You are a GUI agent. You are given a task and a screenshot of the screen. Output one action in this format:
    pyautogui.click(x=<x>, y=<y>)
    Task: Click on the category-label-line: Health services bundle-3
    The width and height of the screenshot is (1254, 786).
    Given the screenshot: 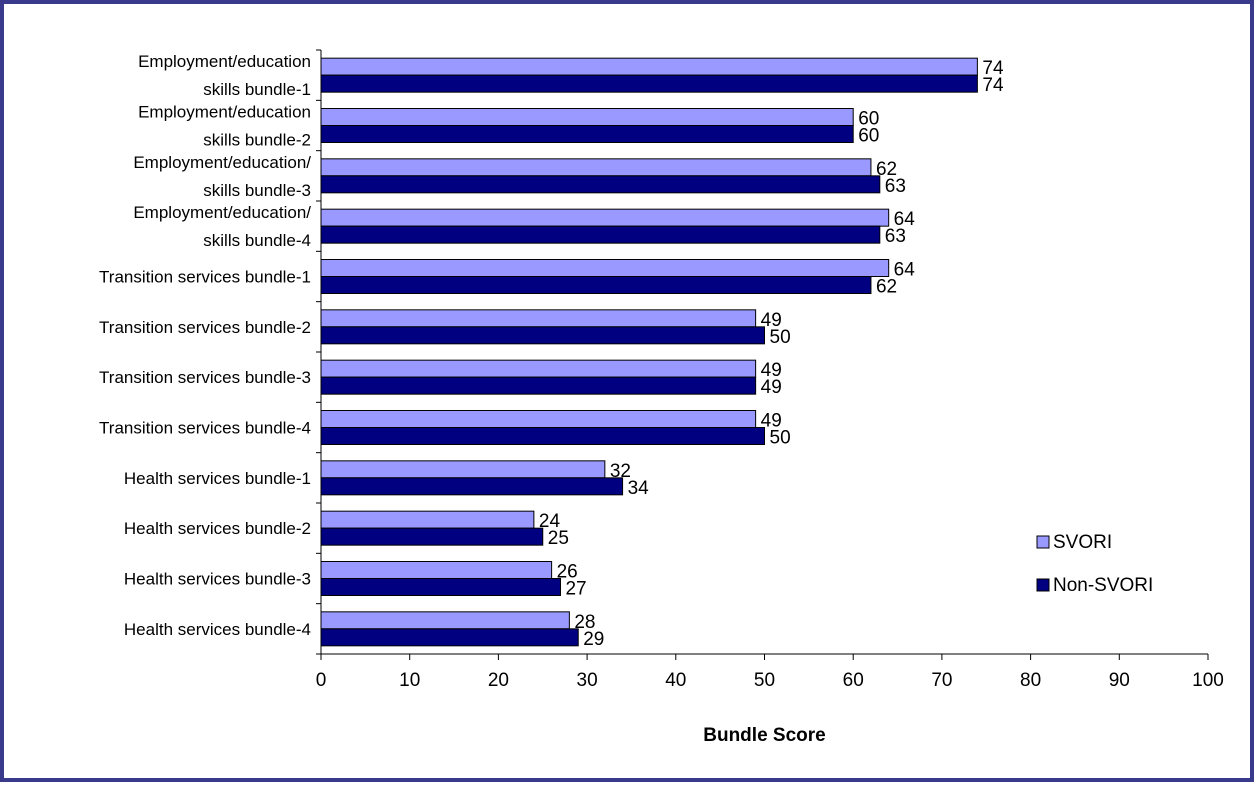 What is the action you would take?
    pyautogui.click(x=217, y=579)
    